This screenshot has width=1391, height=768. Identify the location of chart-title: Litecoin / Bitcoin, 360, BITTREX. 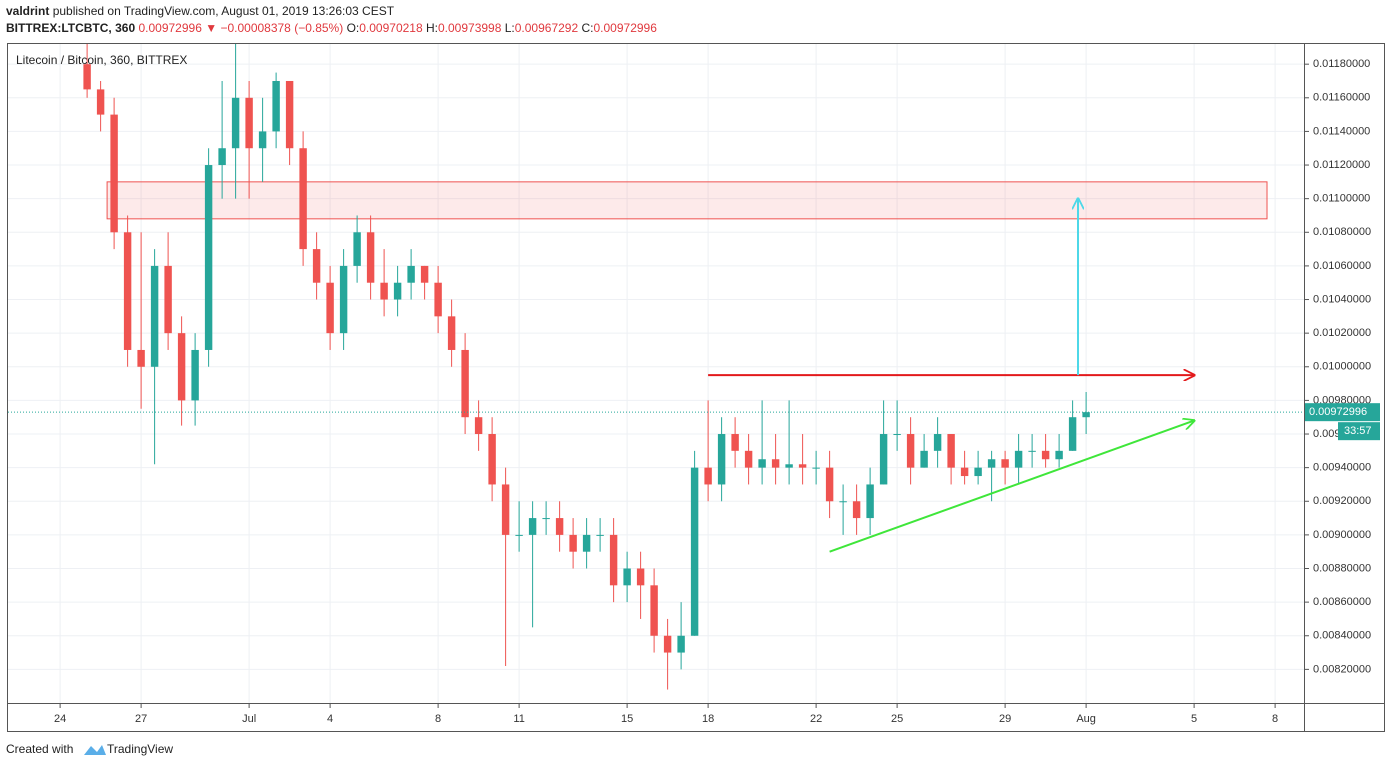
(101, 60).